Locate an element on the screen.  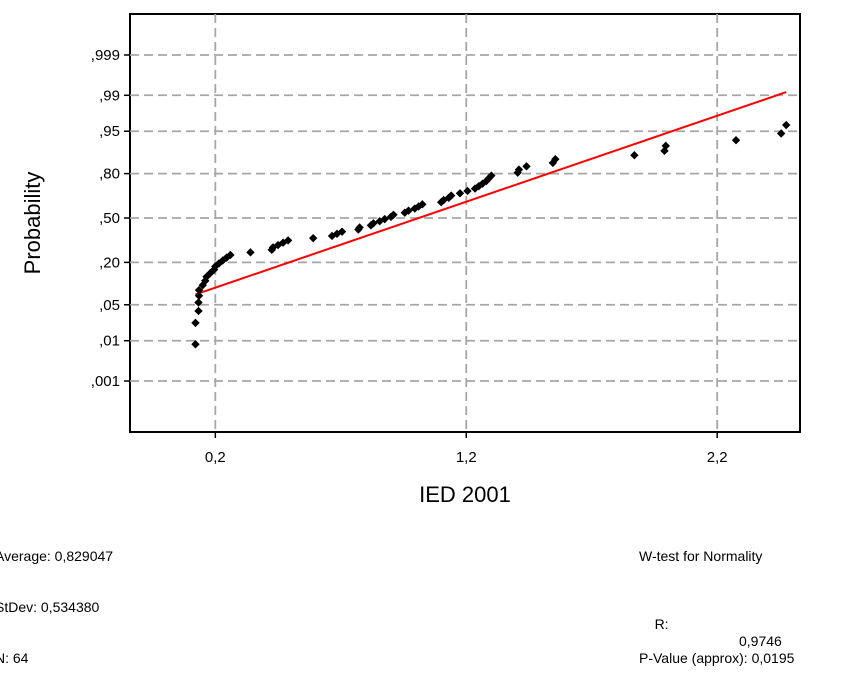
summary-stats: Average: 0,829047 StDev: 0,534380 N: 64 is located at coordinates (56, 599).